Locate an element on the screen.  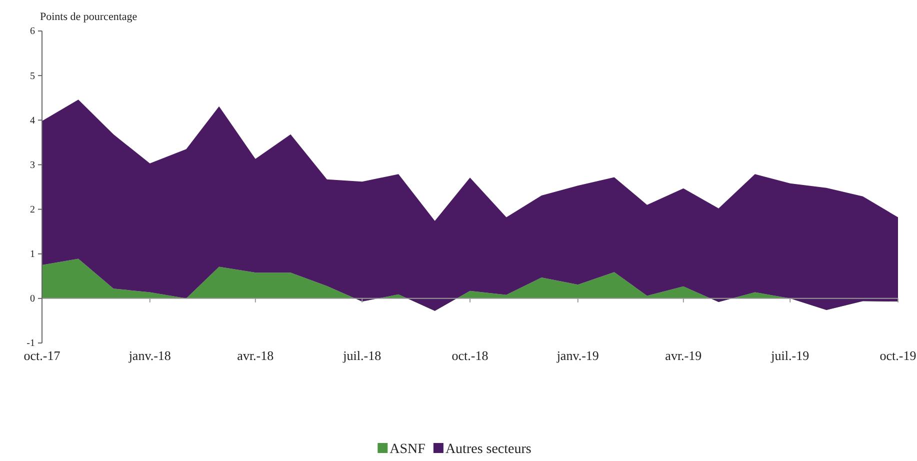
x-tick-label: janv.-19 is located at coordinates (577, 356).